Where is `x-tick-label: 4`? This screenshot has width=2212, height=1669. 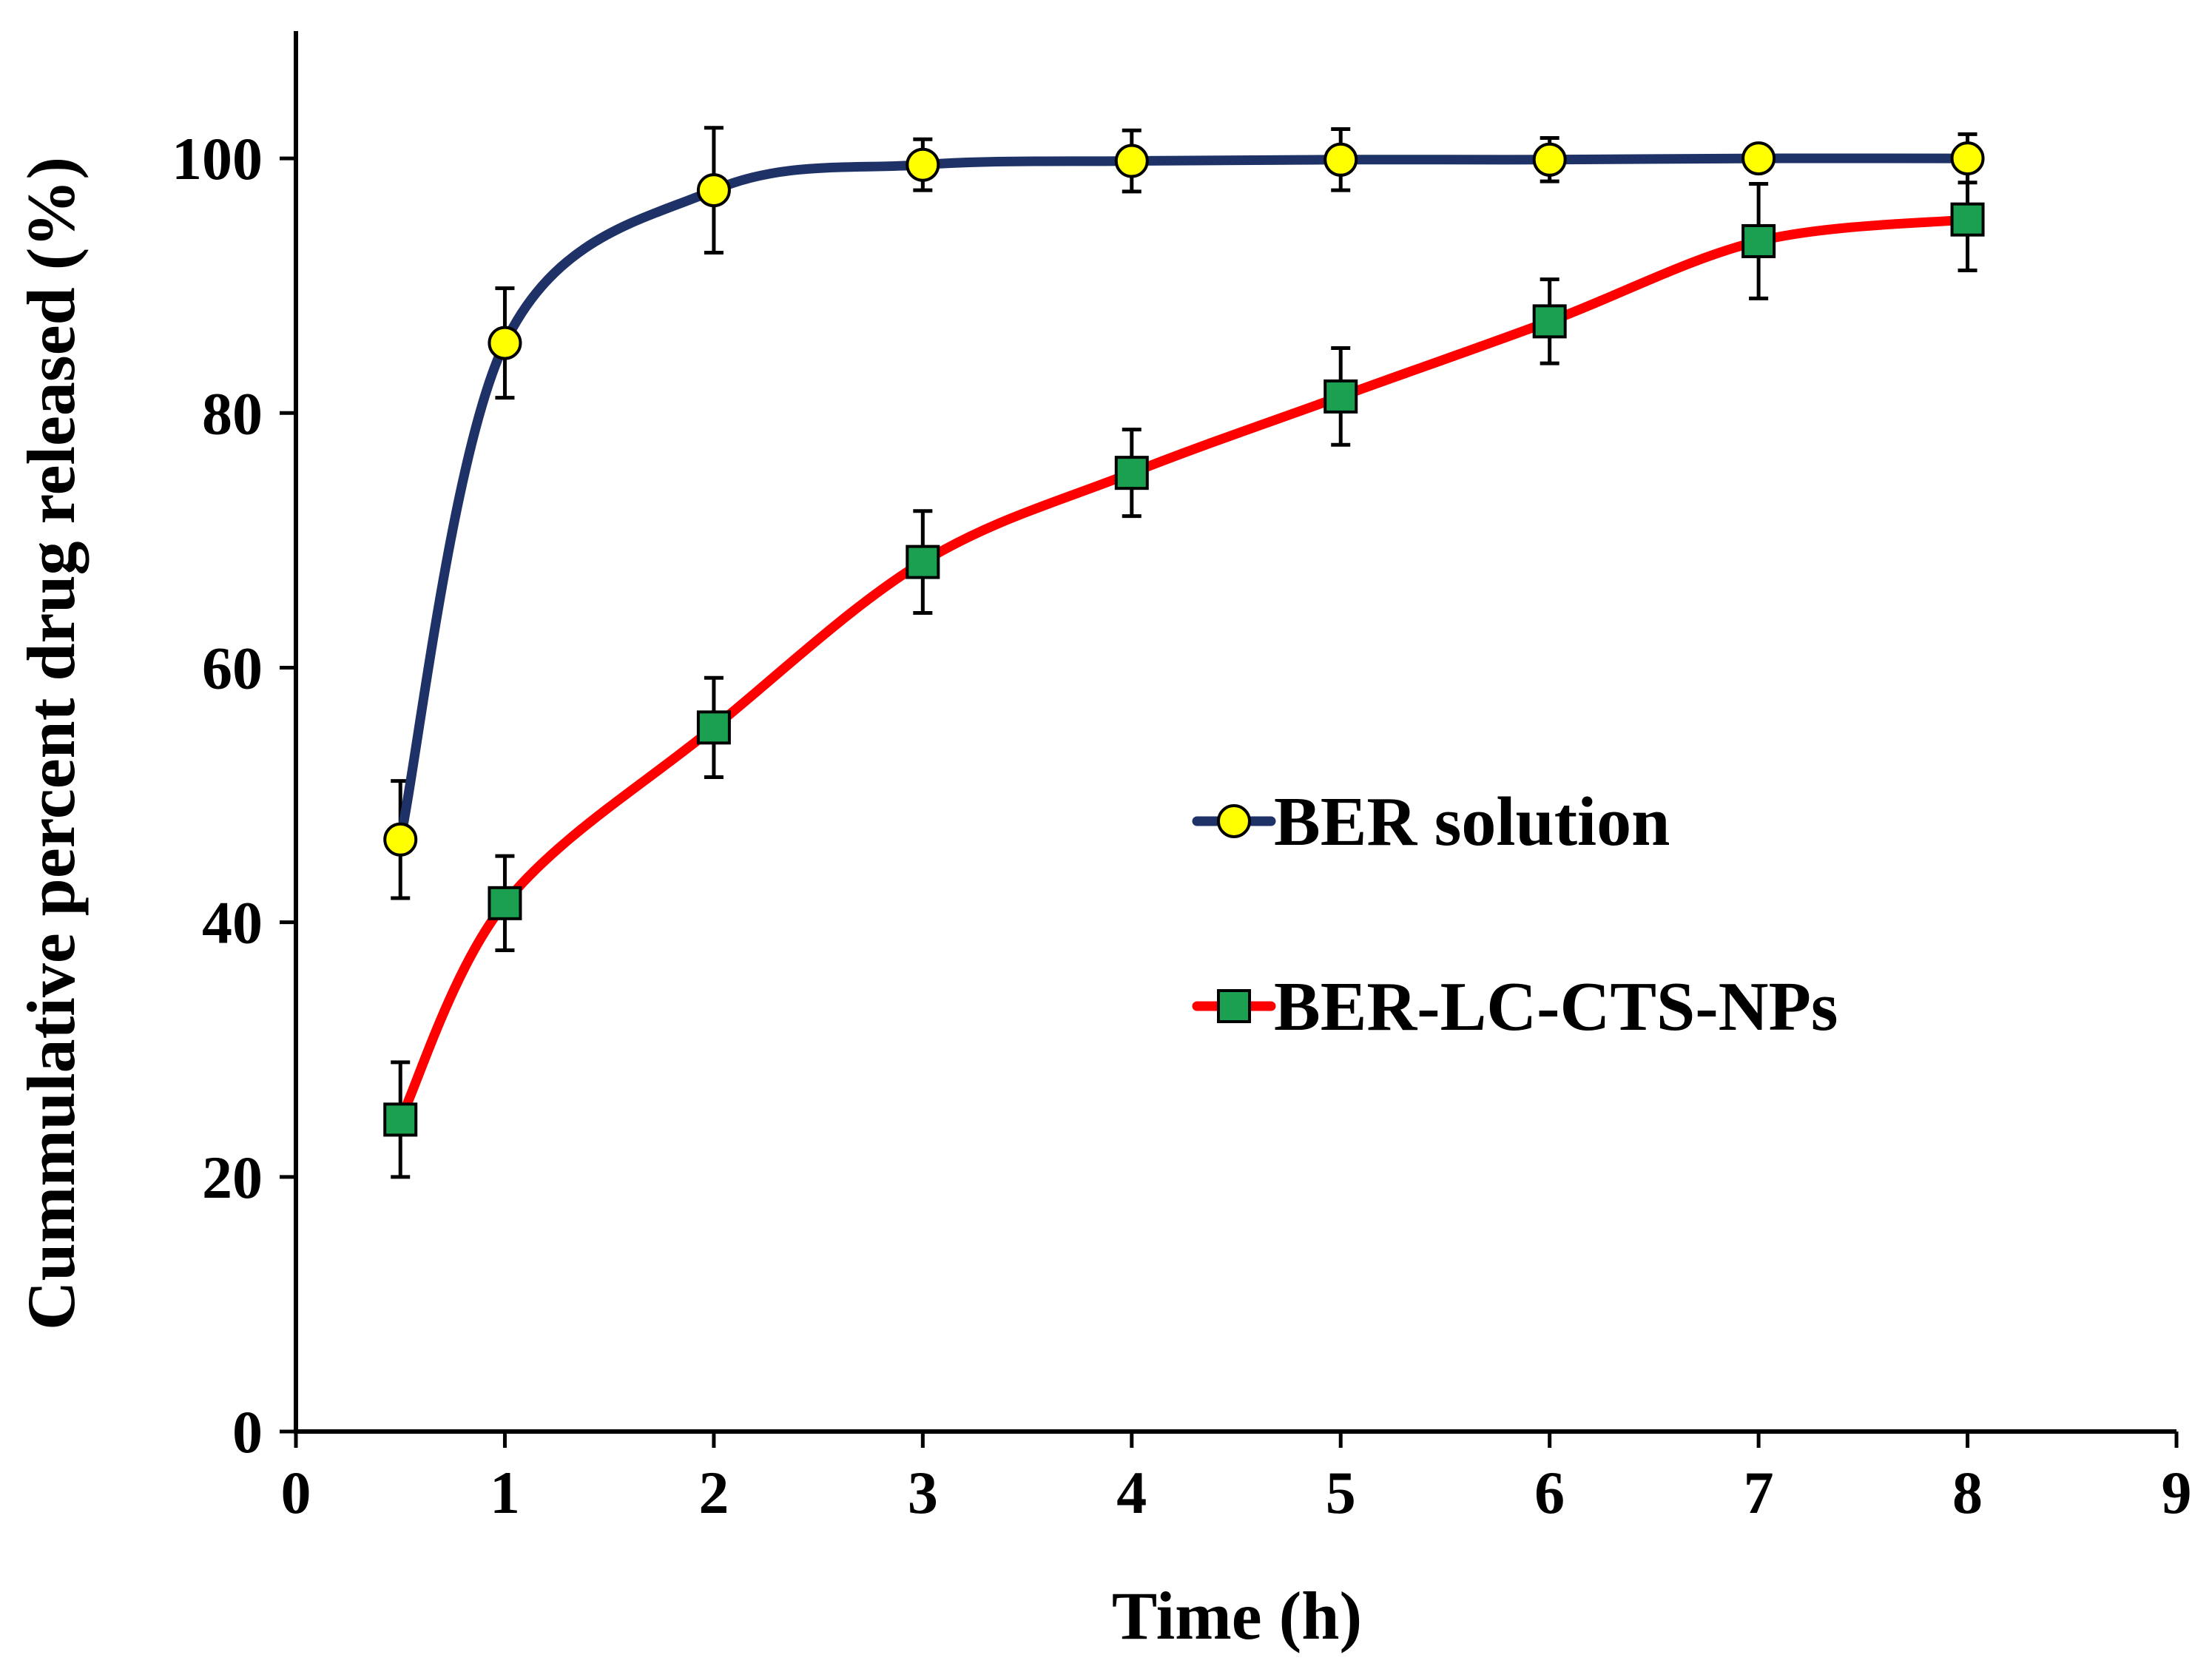
x-tick-label: 4 is located at coordinates (1131, 1492).